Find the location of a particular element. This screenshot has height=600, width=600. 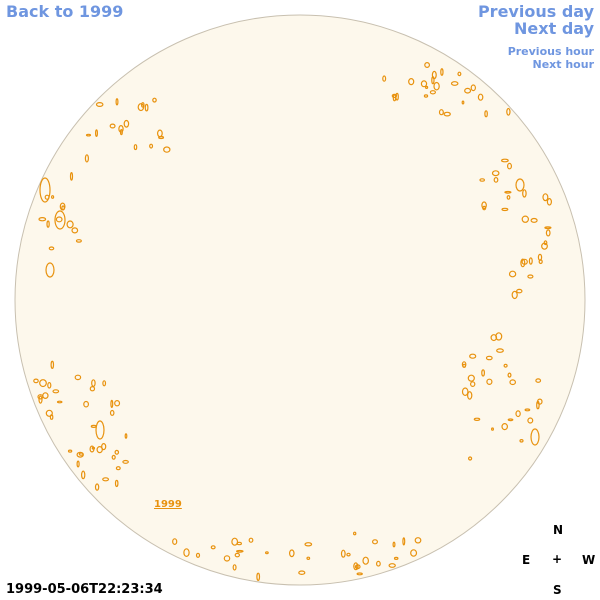

back-to-year-link: Back to 1999 is located at coordinates (65, 11).